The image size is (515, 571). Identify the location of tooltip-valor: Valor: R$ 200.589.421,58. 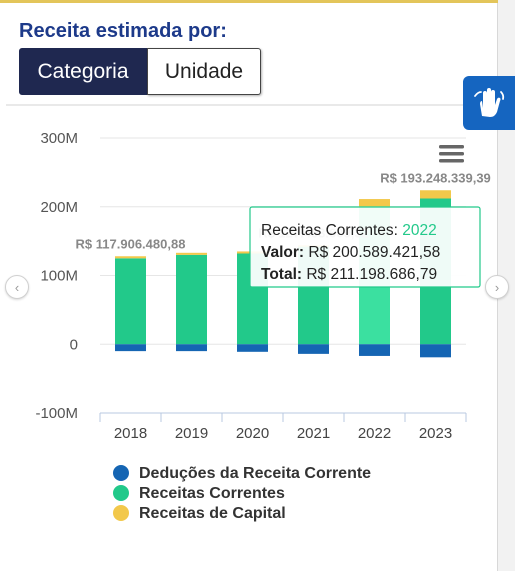
(350, 252).